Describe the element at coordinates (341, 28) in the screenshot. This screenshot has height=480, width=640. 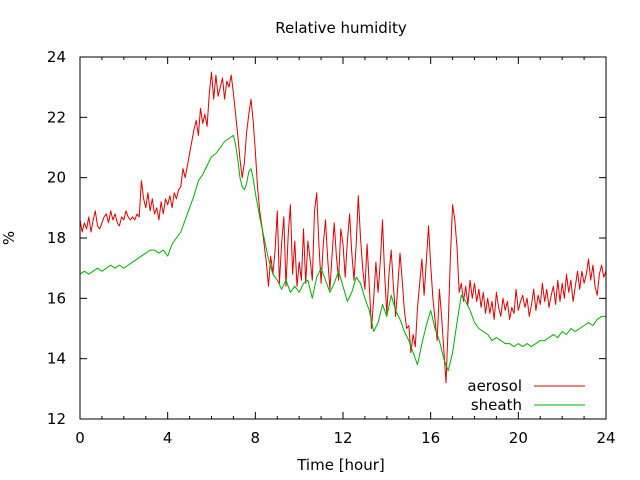
I see `chart-title: Relative humidity` at that location.